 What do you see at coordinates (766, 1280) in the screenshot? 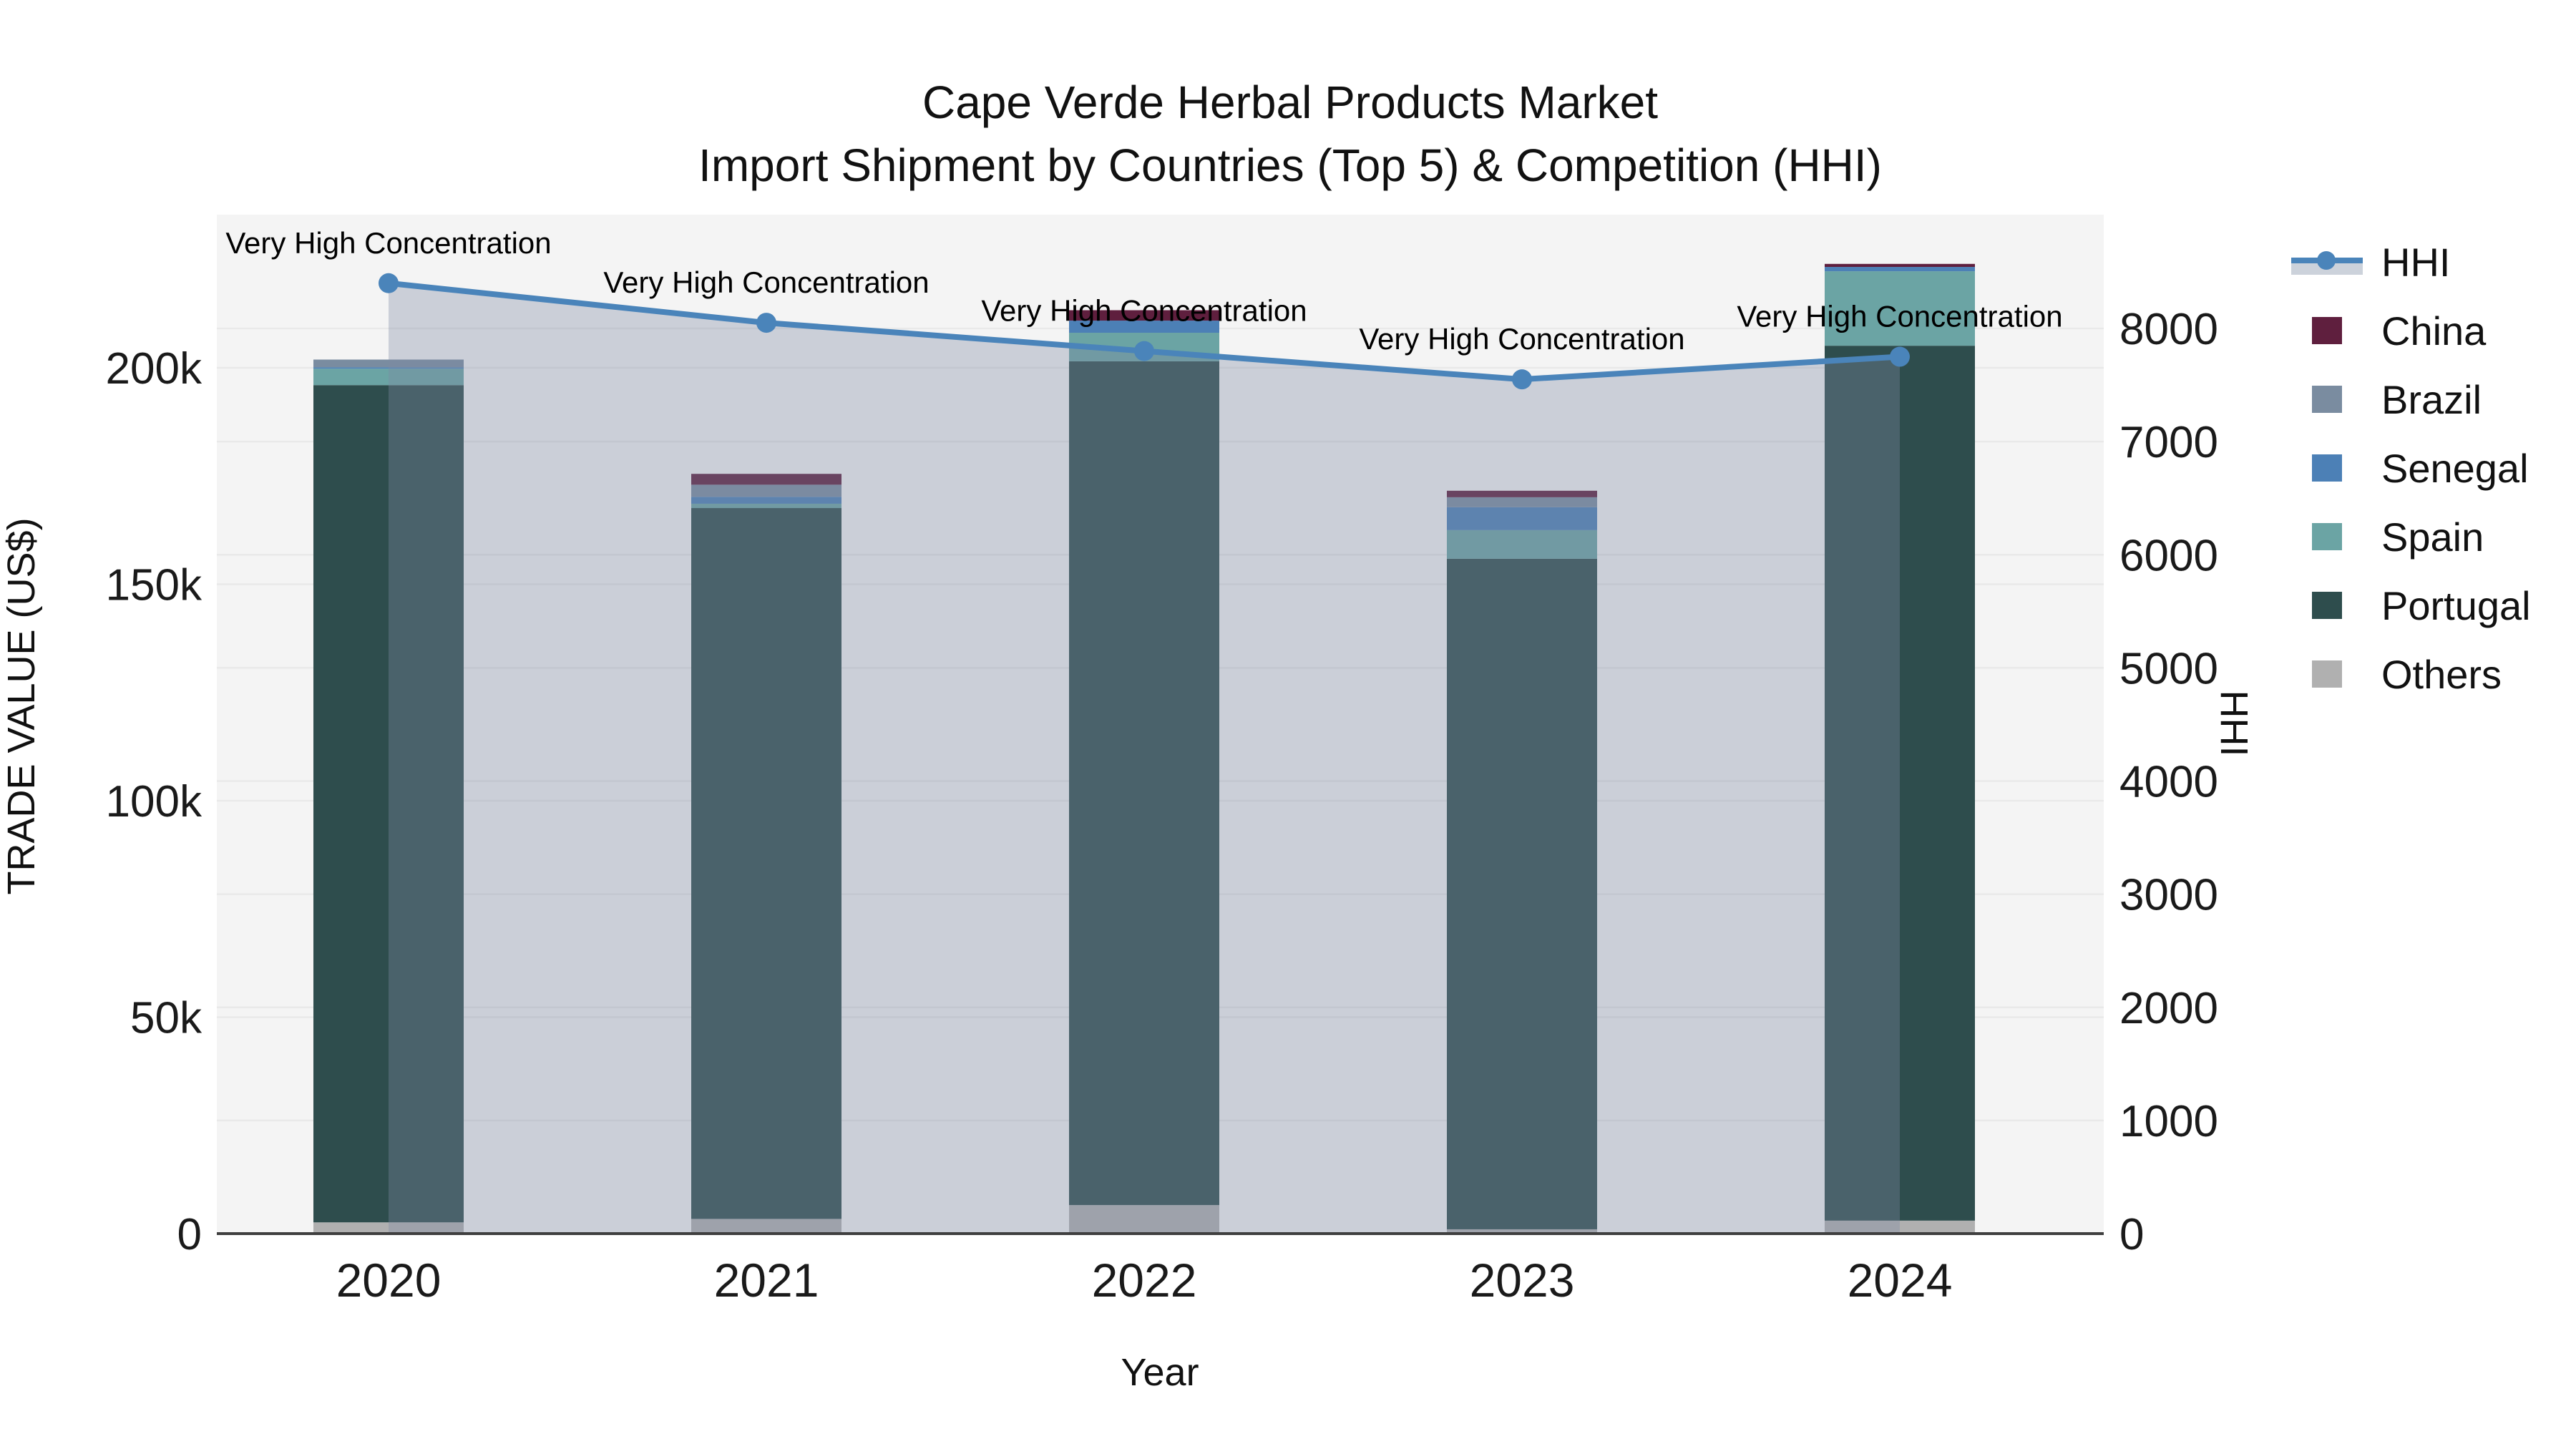
I see `x-tick-2021: 2021` at bounding box center [766, 1280].